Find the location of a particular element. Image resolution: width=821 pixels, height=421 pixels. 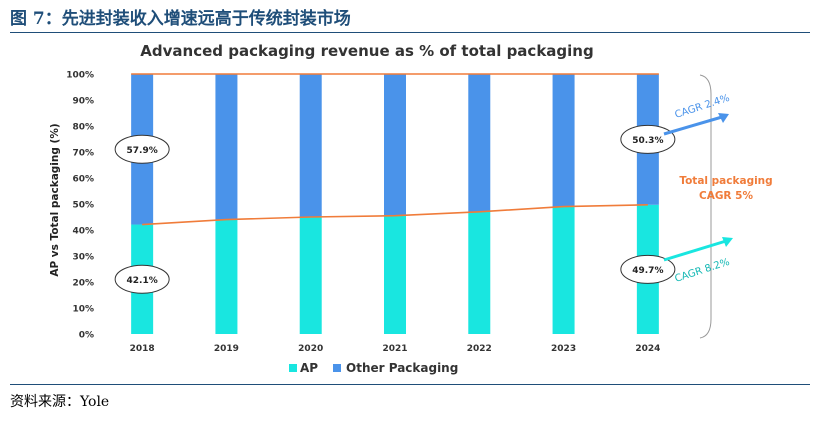

bar-ap-2020 is located at coordinates (310, 275).